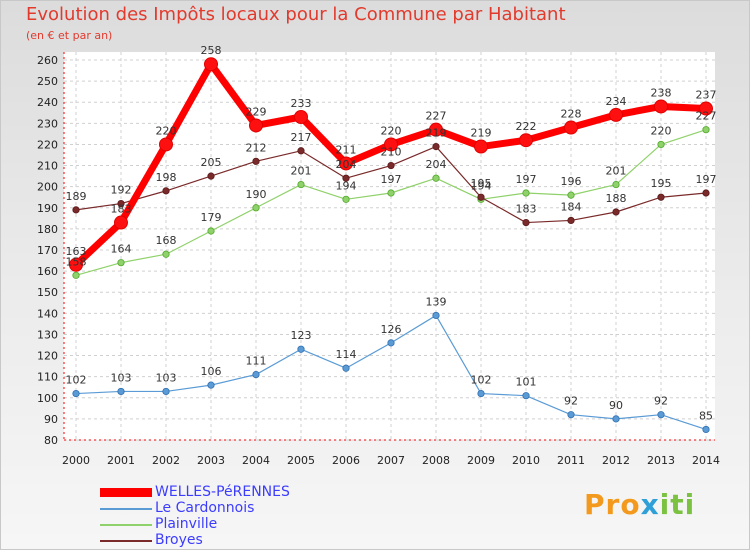  What do you see at coordinates (481, 460) in the screenshot?
I see `x-tick-label: 2009` at bounding box center [481, 460].